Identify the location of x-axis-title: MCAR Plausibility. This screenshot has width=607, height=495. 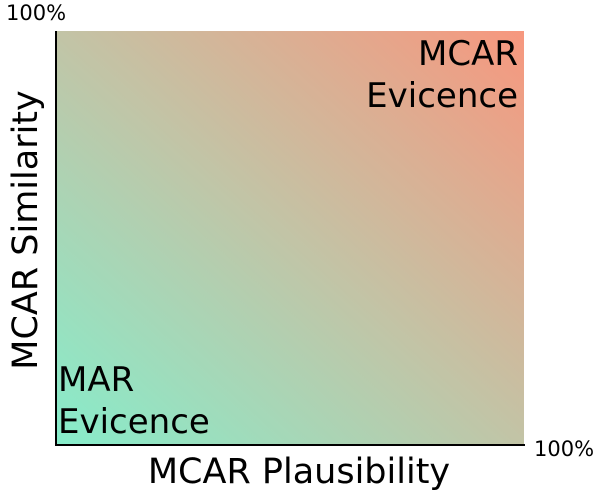
(299, 472).